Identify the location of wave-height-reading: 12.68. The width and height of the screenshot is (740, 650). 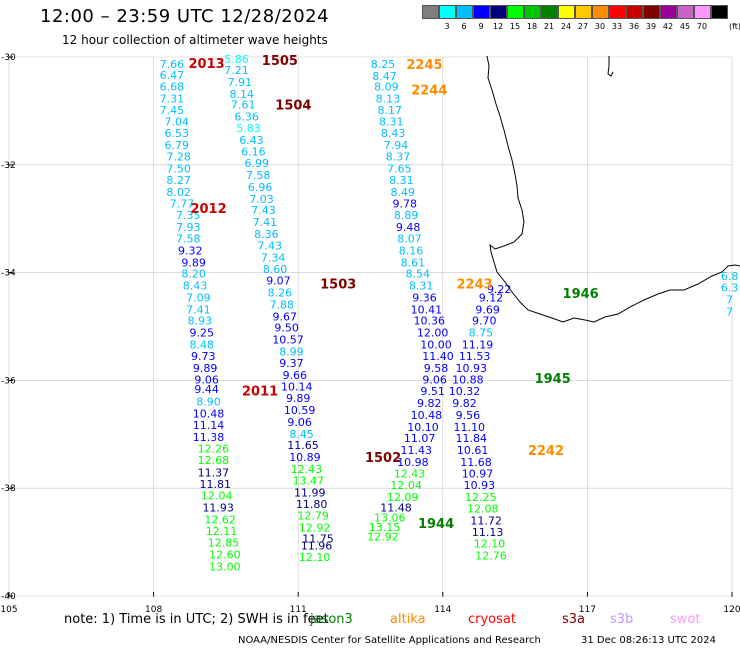
(214, 460).